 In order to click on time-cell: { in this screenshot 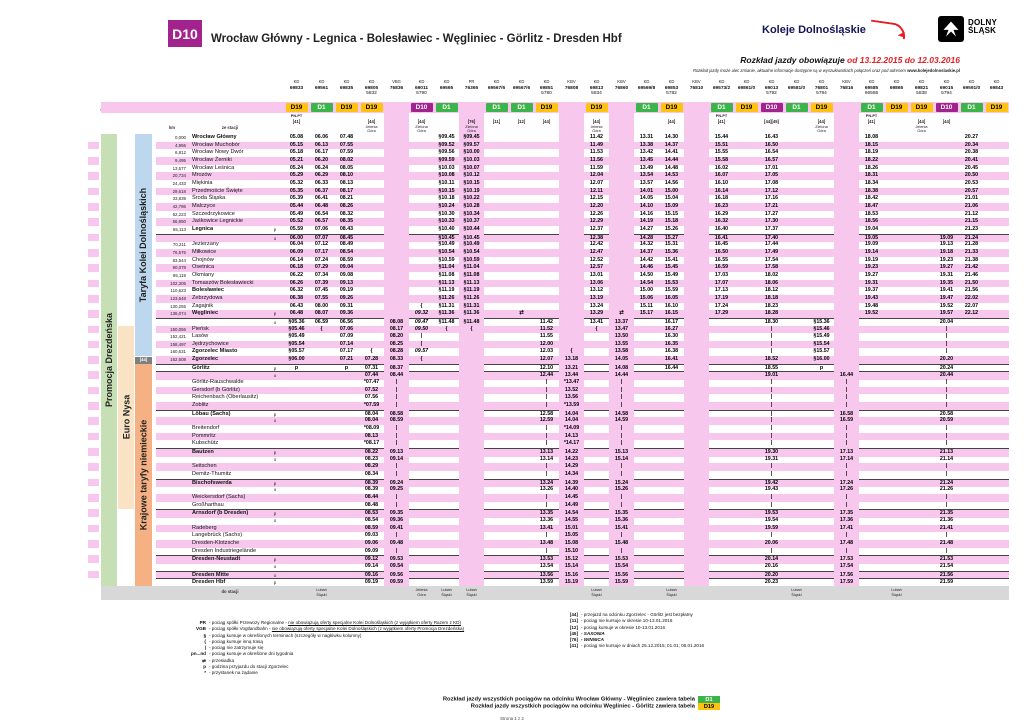, I will do `click(446, 328)`.